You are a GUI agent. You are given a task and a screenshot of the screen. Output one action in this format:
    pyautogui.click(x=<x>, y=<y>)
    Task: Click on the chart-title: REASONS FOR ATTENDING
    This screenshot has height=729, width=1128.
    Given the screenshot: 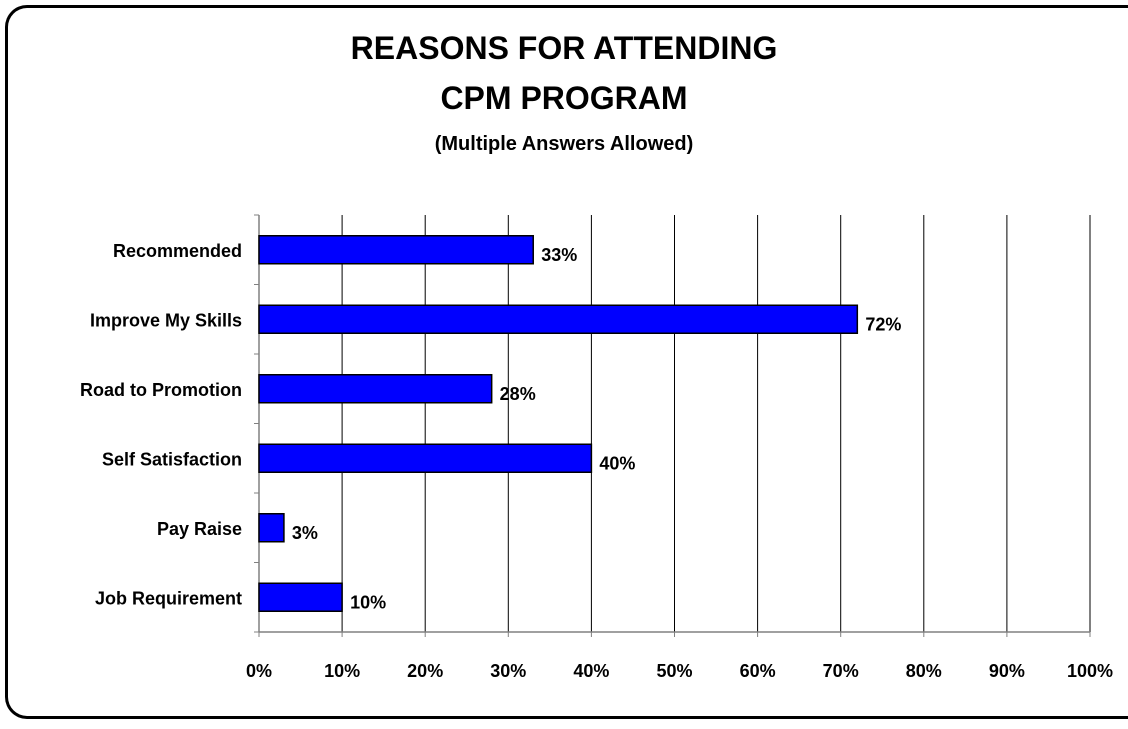 What is the action you would take?
    pyautogui.click(x=564, y=48)
    